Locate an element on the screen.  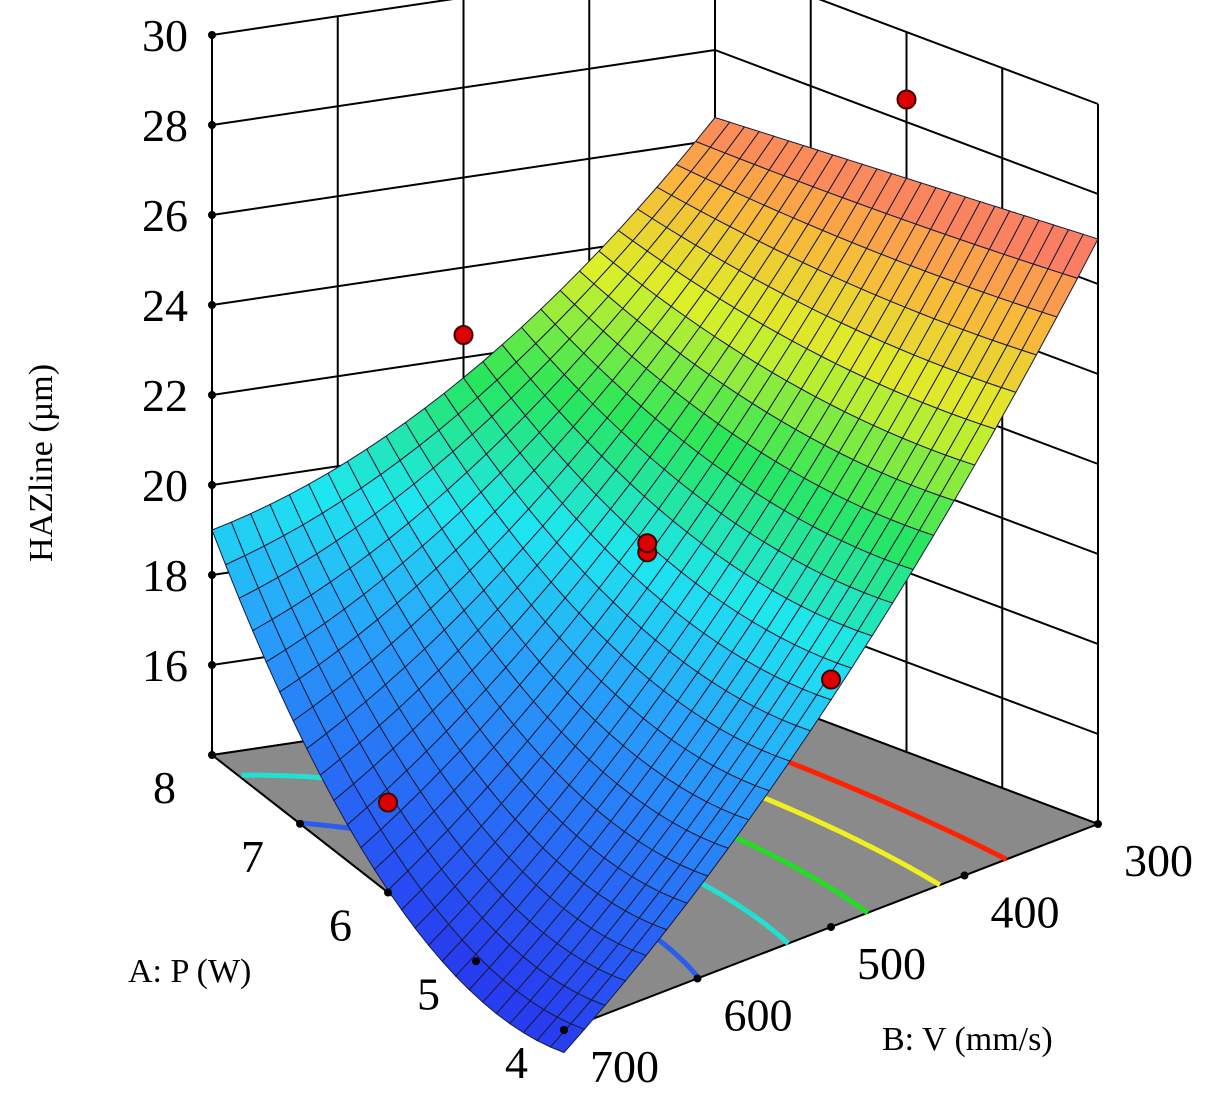
x-axis-title: A: P (W) is located at coordinates (189, 971).